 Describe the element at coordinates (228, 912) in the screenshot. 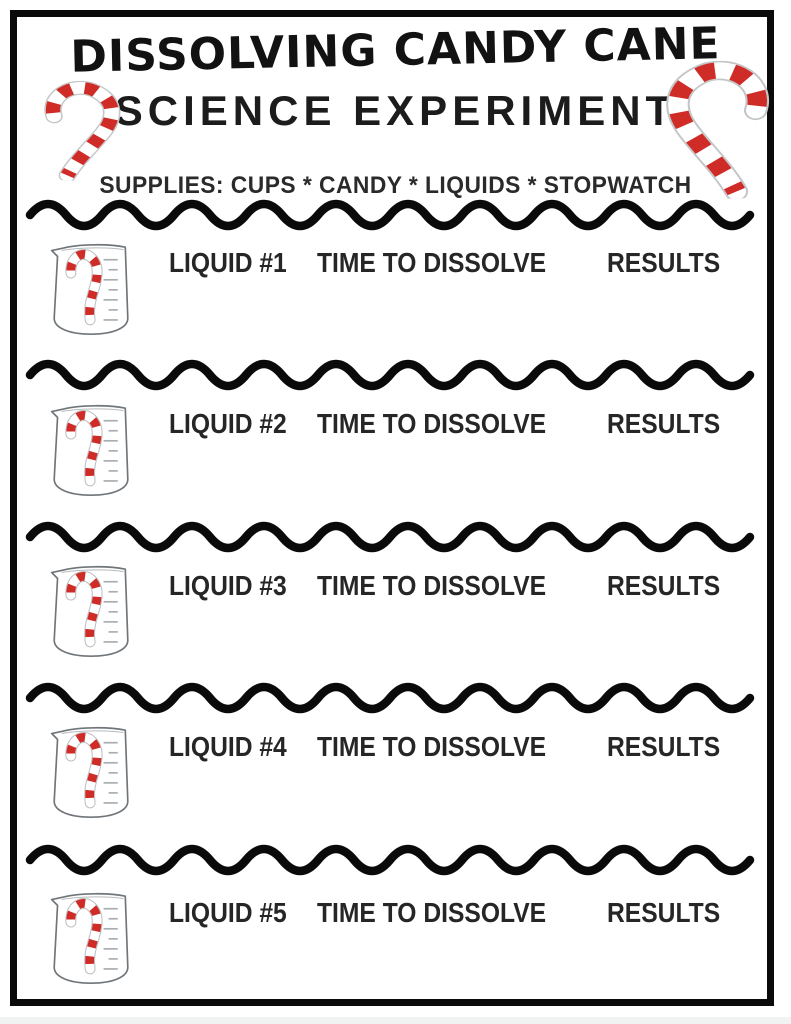

I see `liquid-label: LIQUID #5` at that location.